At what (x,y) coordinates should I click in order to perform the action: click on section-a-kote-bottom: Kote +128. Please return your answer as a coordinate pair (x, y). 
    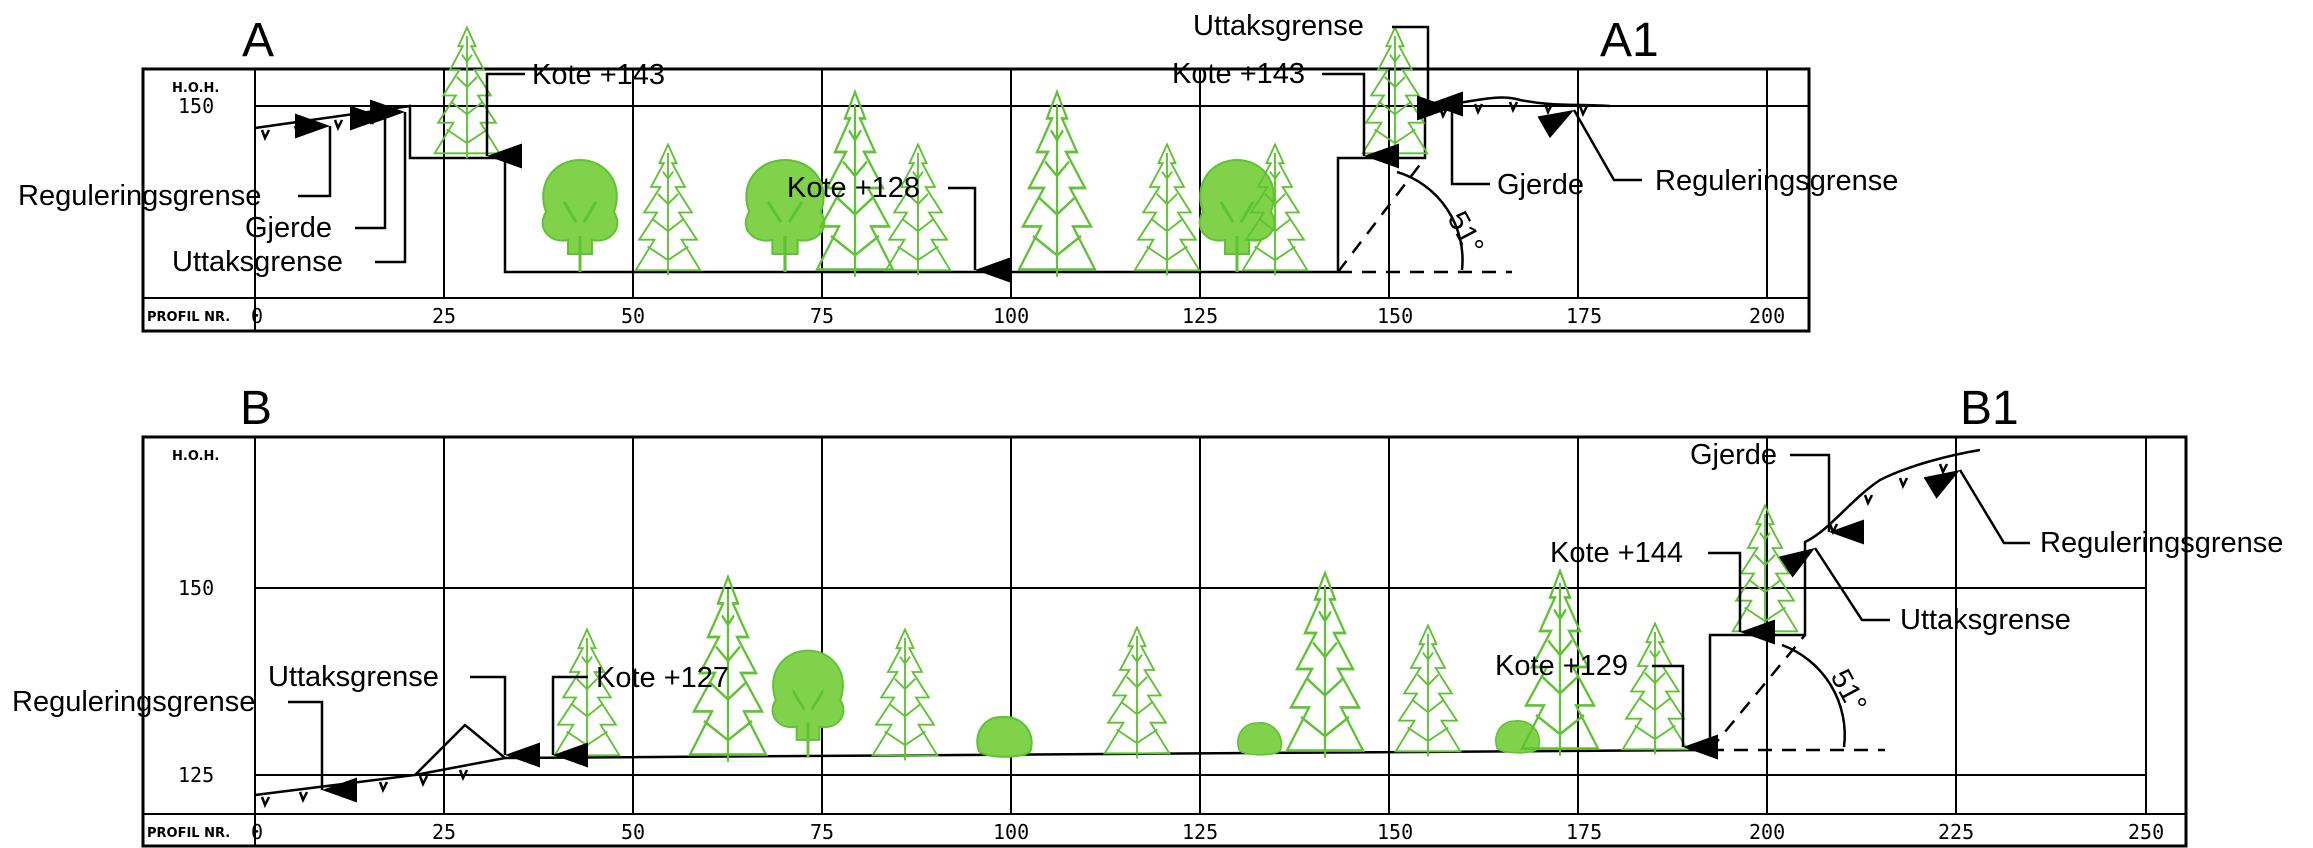
    Looking at the image, I should click on (853, 188).